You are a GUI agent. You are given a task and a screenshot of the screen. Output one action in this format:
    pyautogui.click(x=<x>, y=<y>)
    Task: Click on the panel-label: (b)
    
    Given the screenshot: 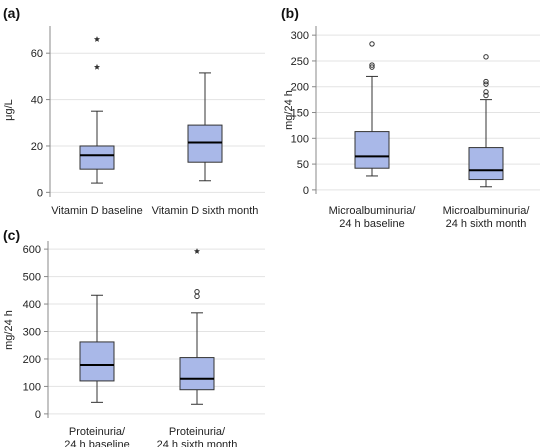 What is the action you would take?
    pyautogui.click(x=290, y=13)
    